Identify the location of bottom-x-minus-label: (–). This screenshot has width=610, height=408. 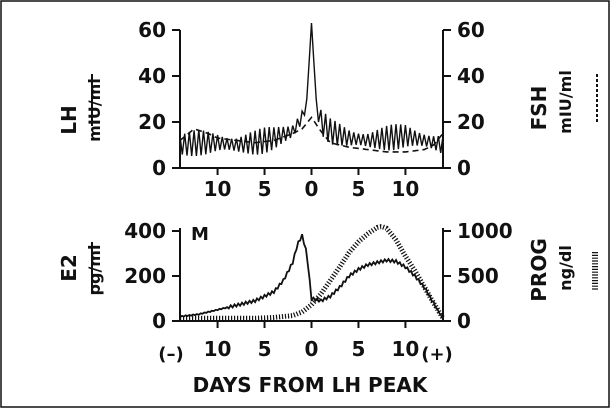
(170, 354).